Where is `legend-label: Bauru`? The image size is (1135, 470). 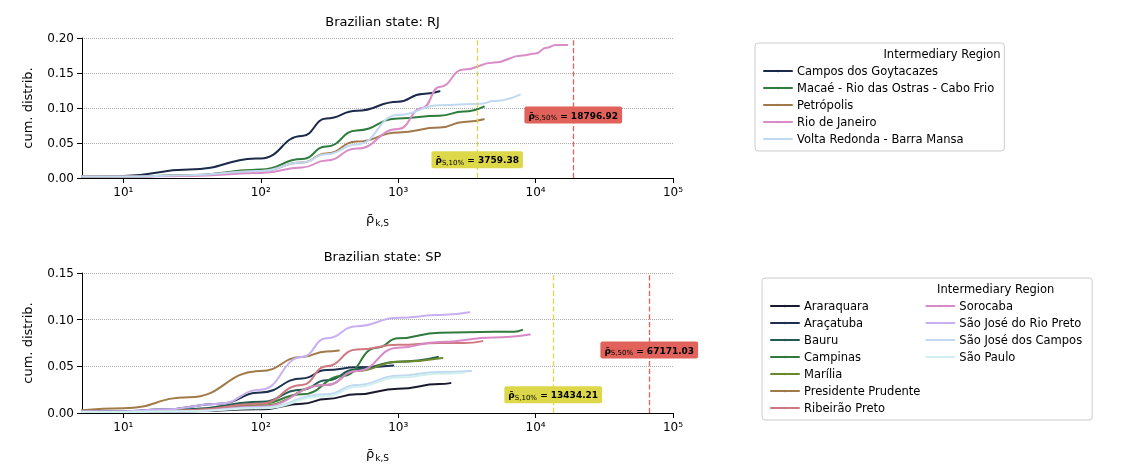 legend-label: Bauru is located at coordinates (821, 340).